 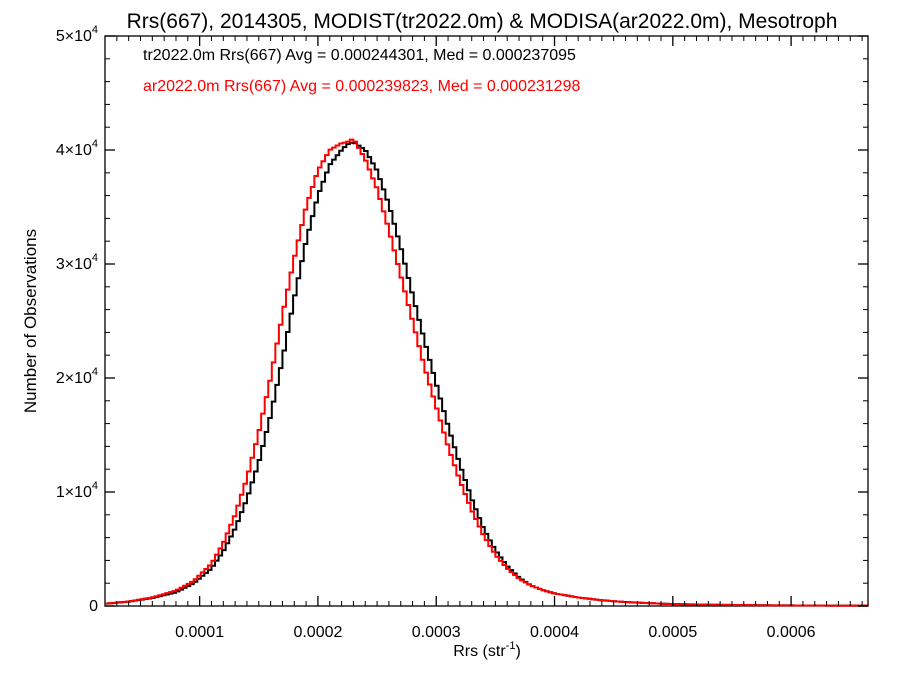 What do you see at coordinates (487, 650) in the screenshot?
I see `x-axis-label: Rrs (str-1)` at bounding box center [487, 650].